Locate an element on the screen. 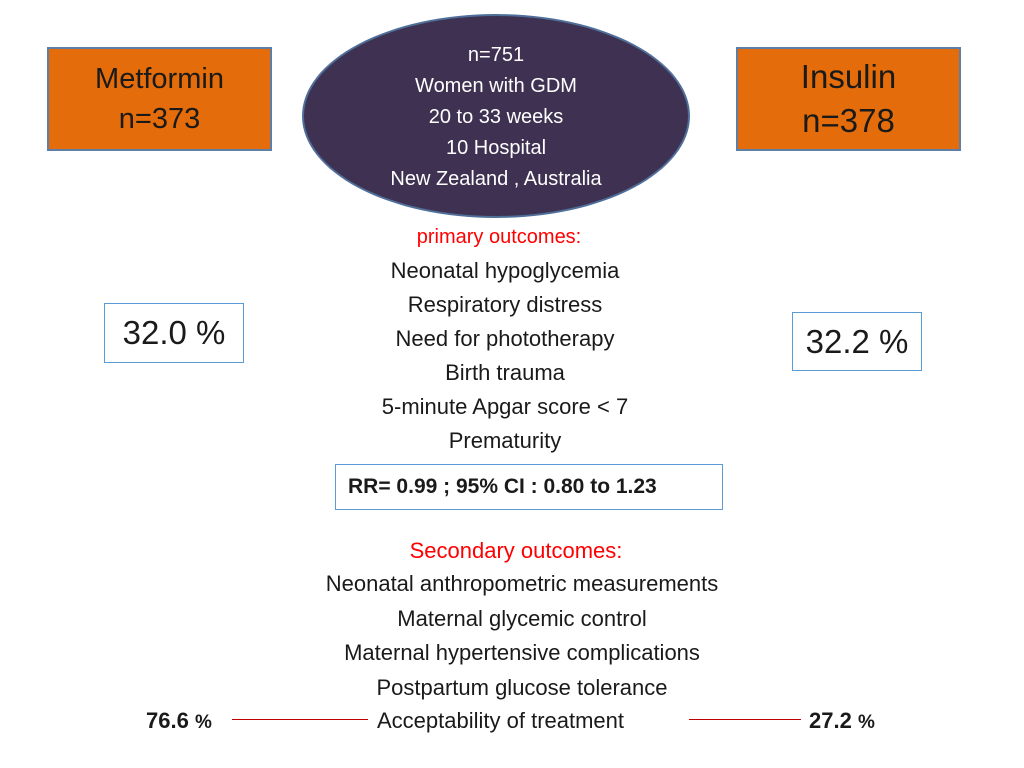 The width and height of the screenshot is (1024, 768). population-gestation: 20 to 33 weeks is located at coordinates (496, 116).